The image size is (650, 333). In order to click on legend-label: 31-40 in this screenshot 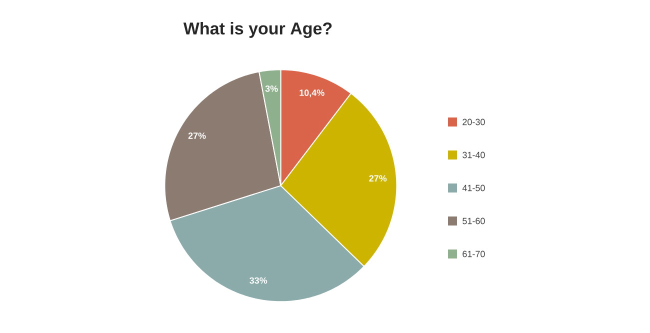, I will do `click(473, 155)`.